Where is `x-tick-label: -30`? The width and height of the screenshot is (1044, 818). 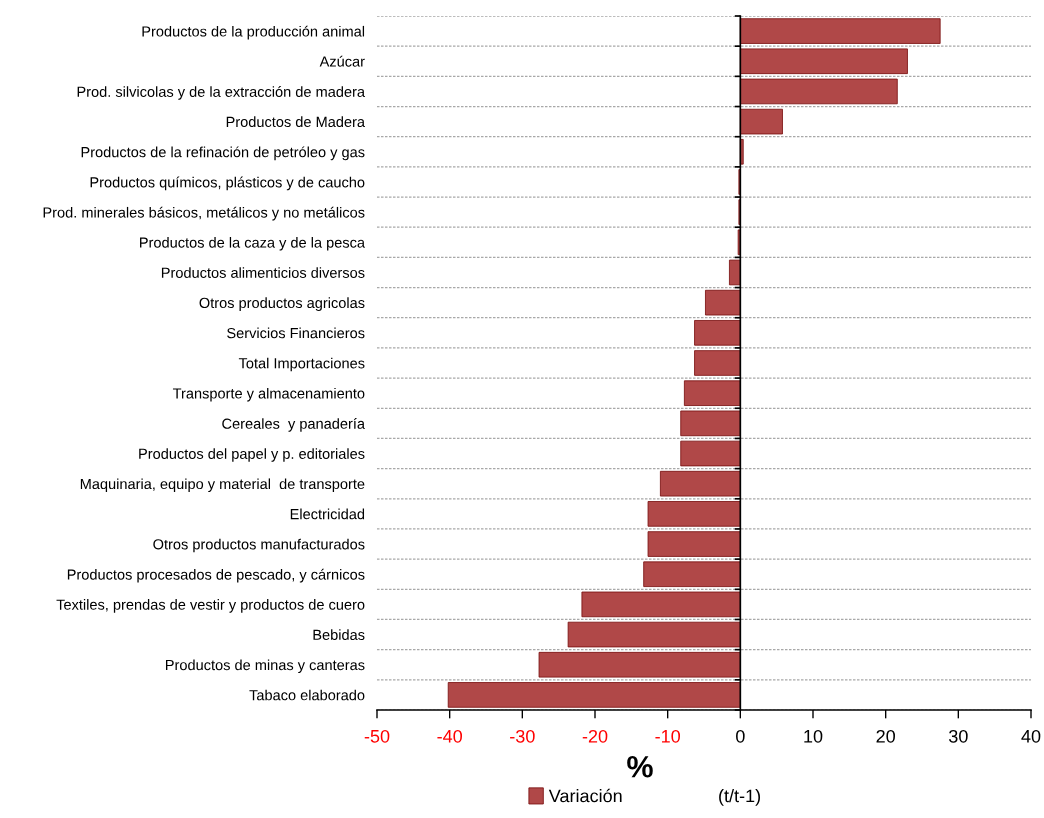
x-tick-label: -30 is located at coordinates (522, 736).